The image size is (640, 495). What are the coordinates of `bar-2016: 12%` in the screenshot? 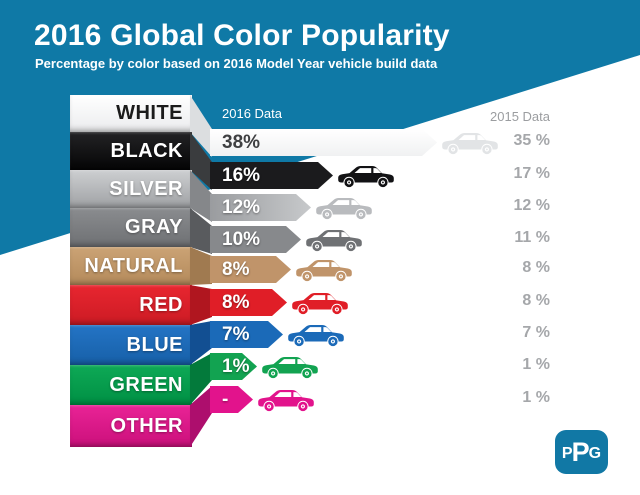 It's located at (260, 207).